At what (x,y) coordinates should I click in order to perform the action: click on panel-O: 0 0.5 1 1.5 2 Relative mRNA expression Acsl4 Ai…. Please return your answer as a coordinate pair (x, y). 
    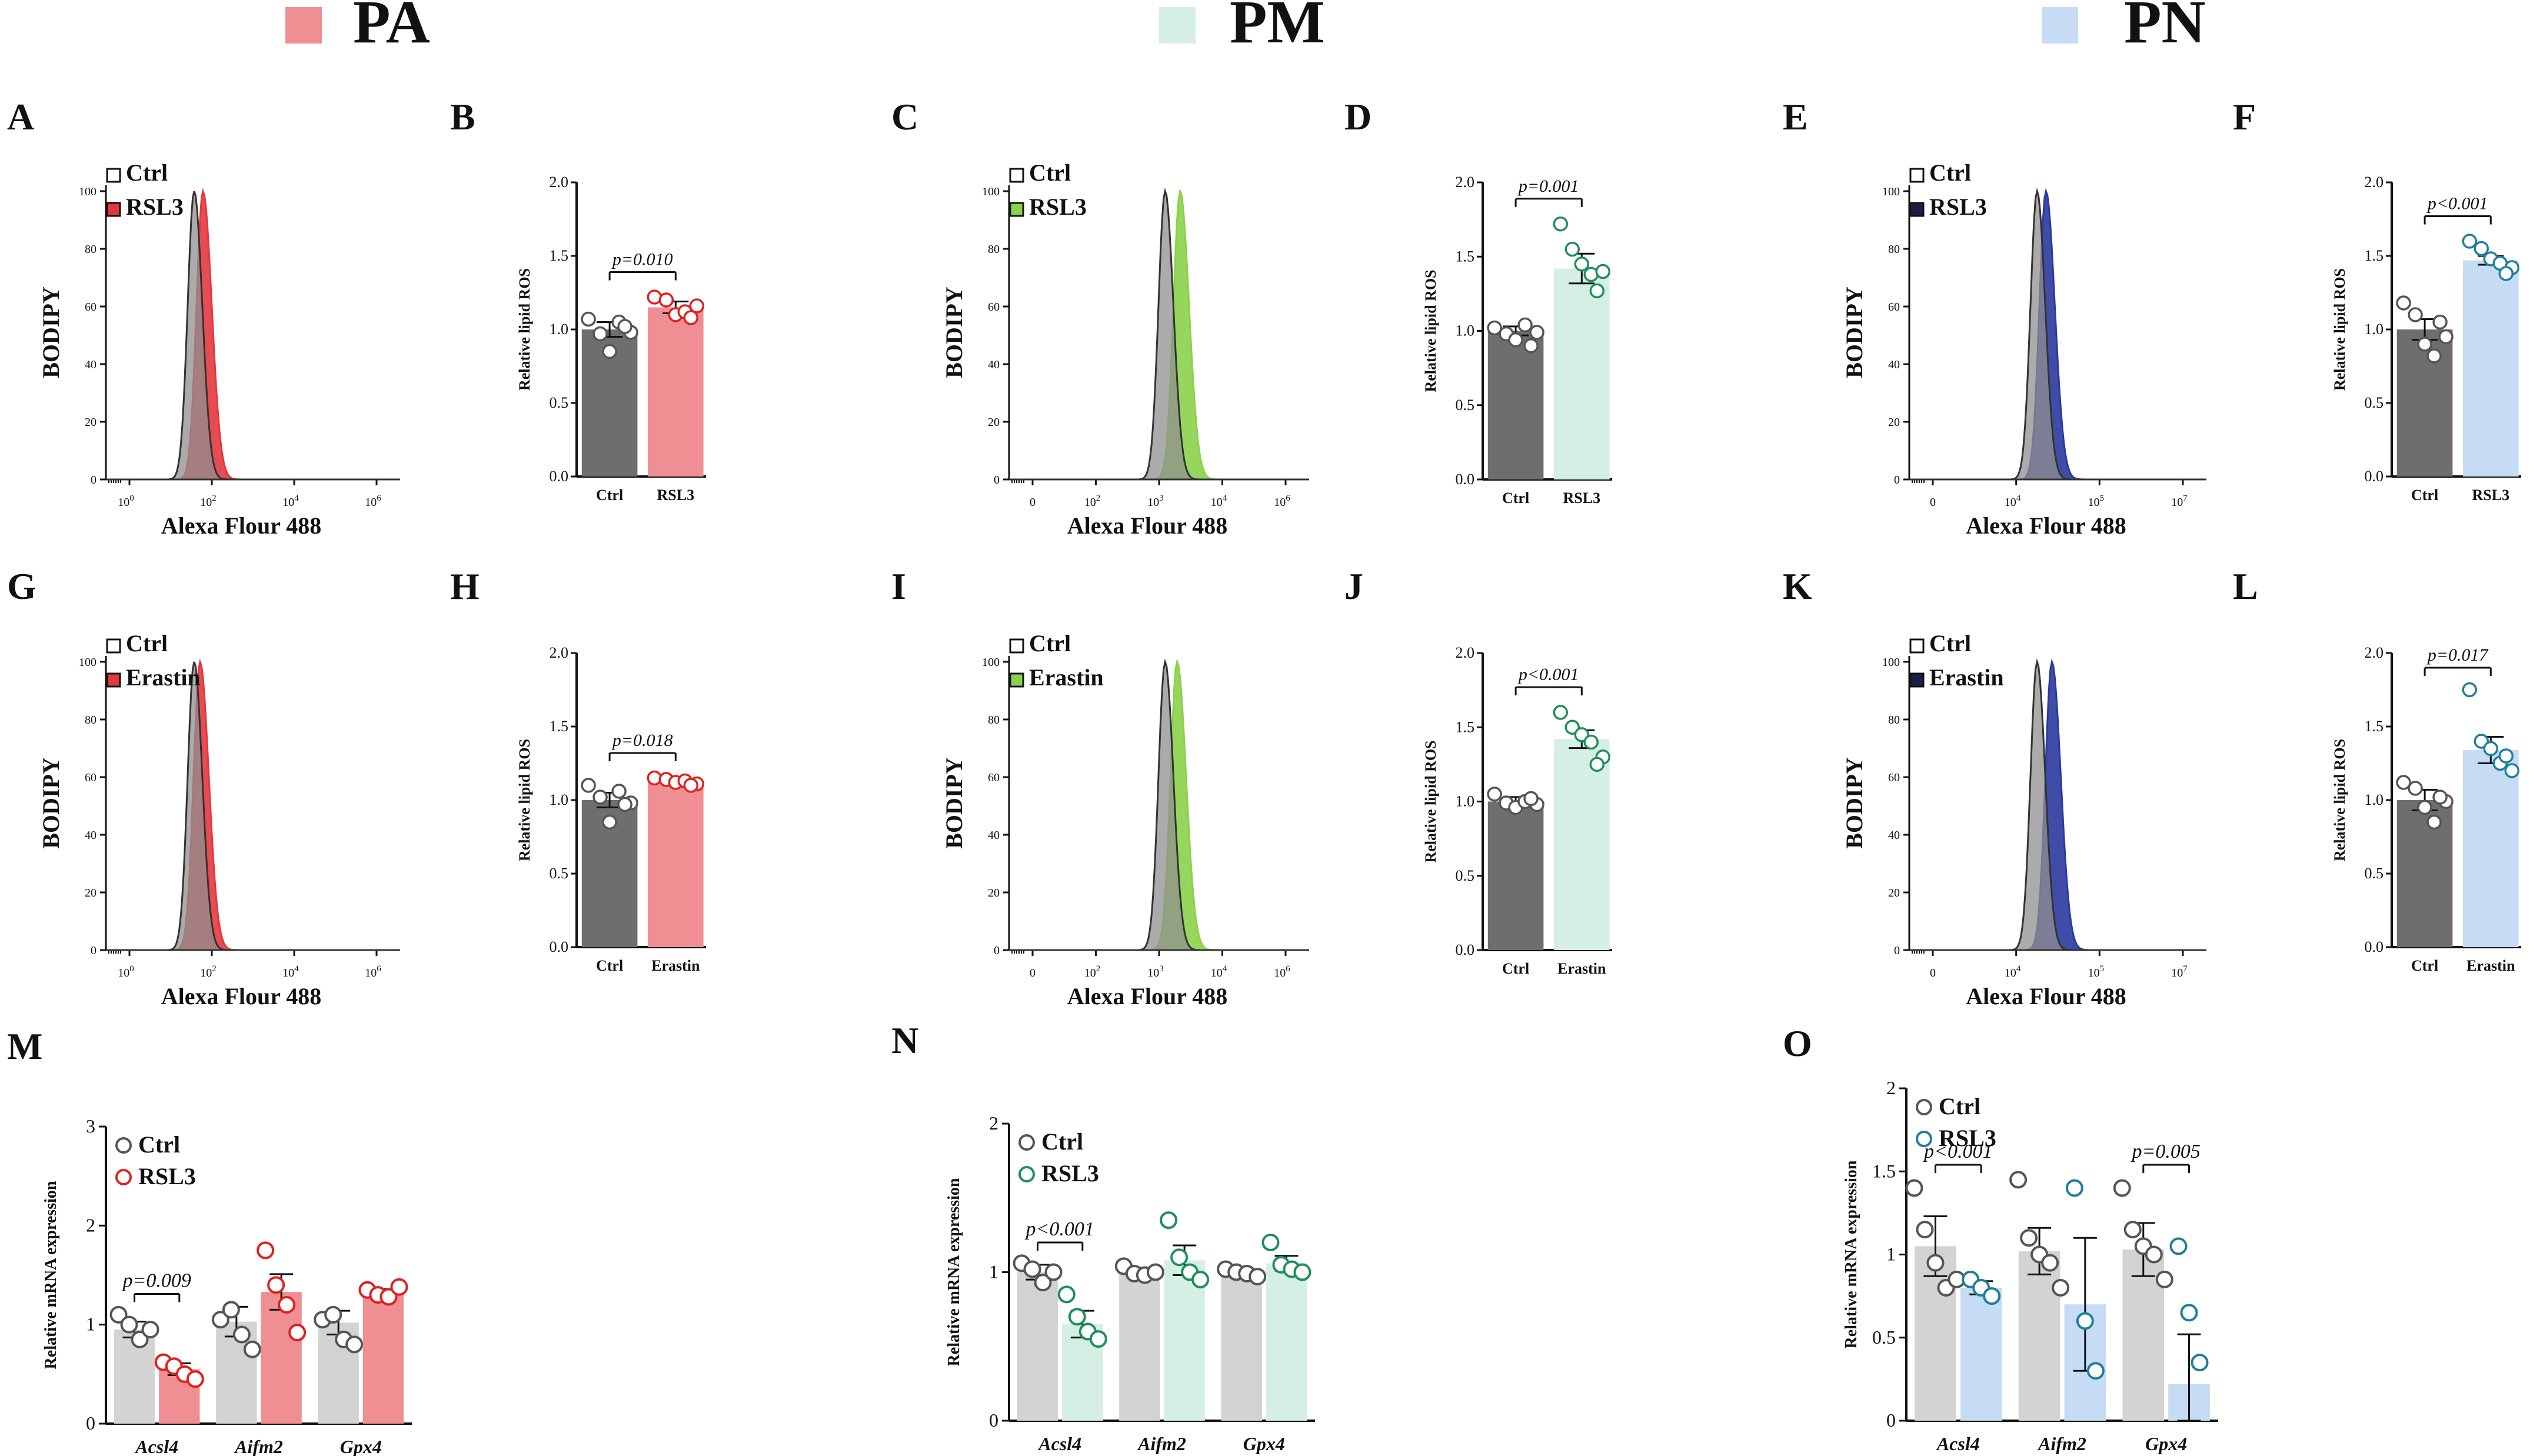
    Looking at the image, I should click on (2030, 1266).